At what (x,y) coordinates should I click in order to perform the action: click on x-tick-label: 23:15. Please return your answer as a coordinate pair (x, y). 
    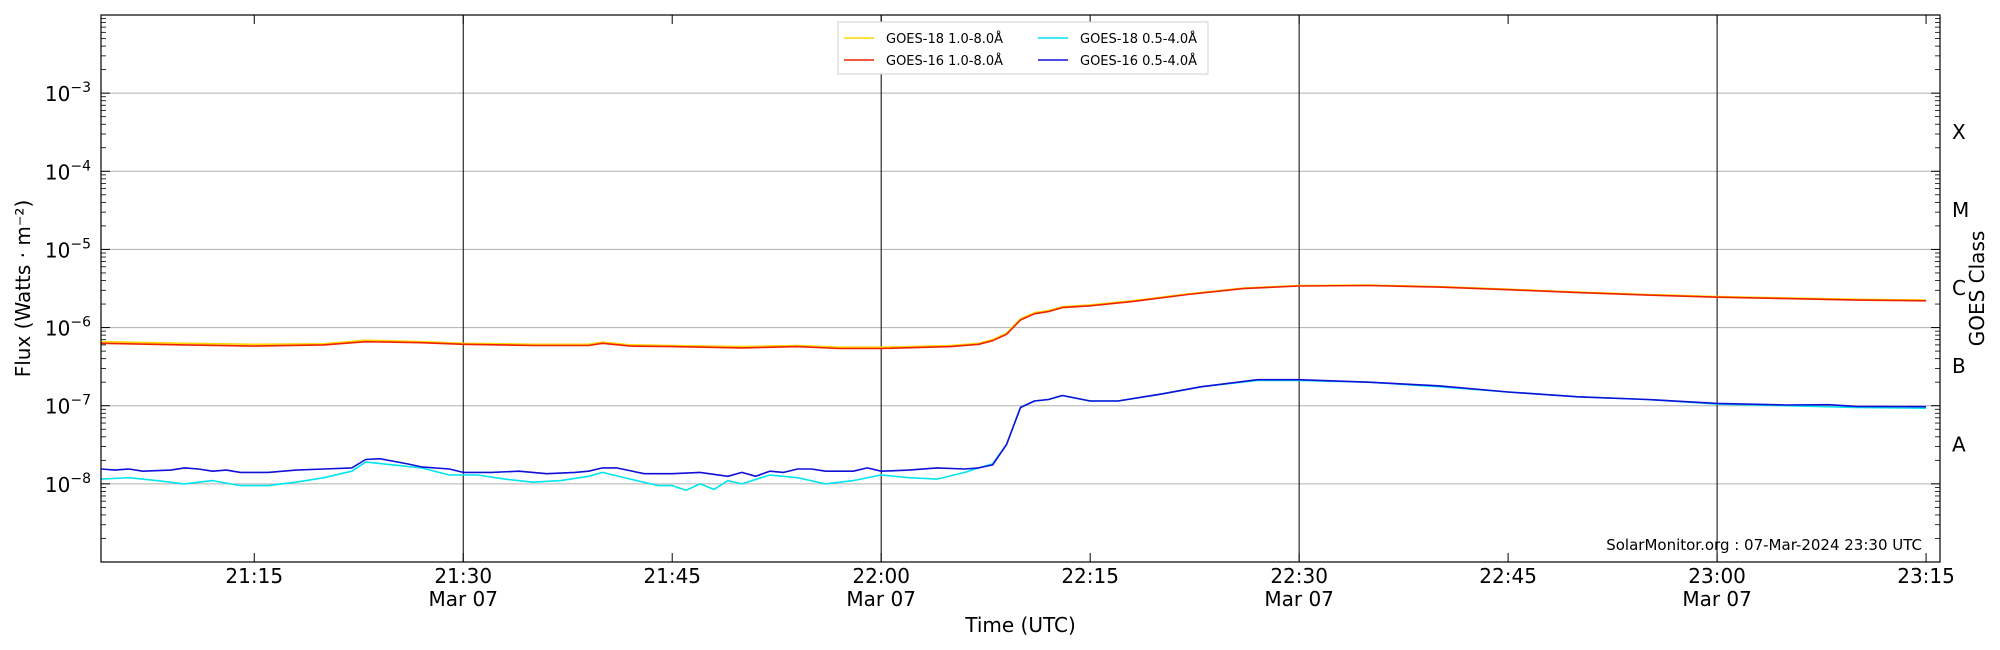
    Looking at the image, I should click on (1926, 576).